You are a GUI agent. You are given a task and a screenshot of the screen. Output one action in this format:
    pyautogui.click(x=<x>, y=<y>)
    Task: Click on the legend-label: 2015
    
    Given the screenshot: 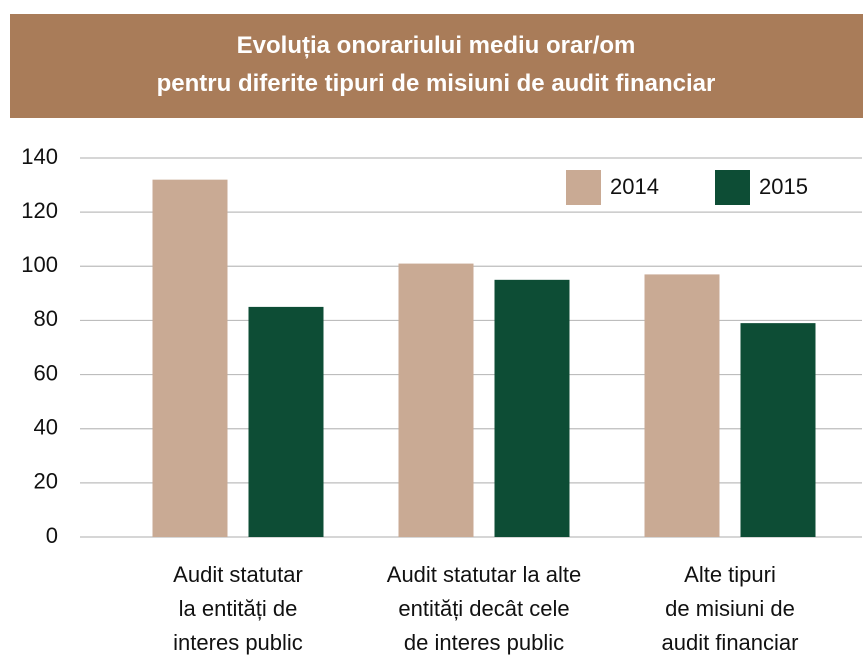 What is the action you would take?
    pyautogui.click(x=783, y=186)
    